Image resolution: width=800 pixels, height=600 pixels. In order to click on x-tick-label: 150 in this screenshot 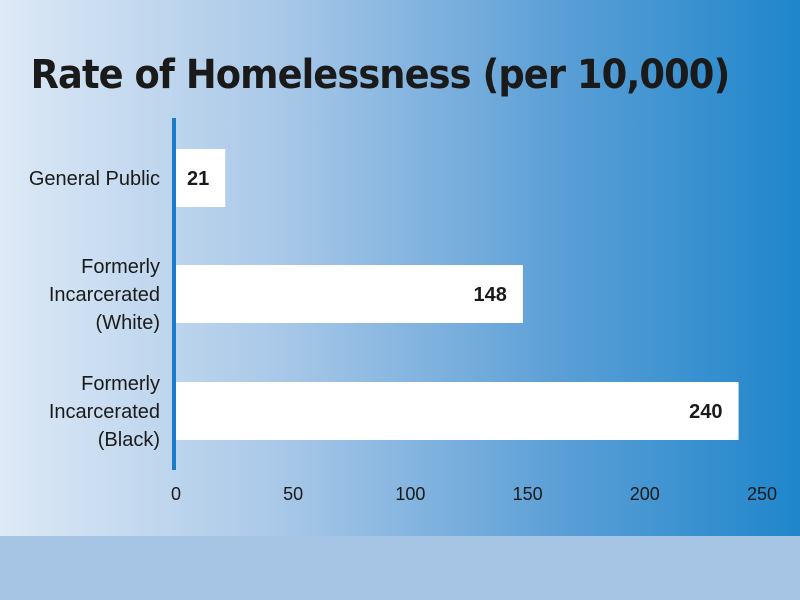, I will do `click(528, 494)`.